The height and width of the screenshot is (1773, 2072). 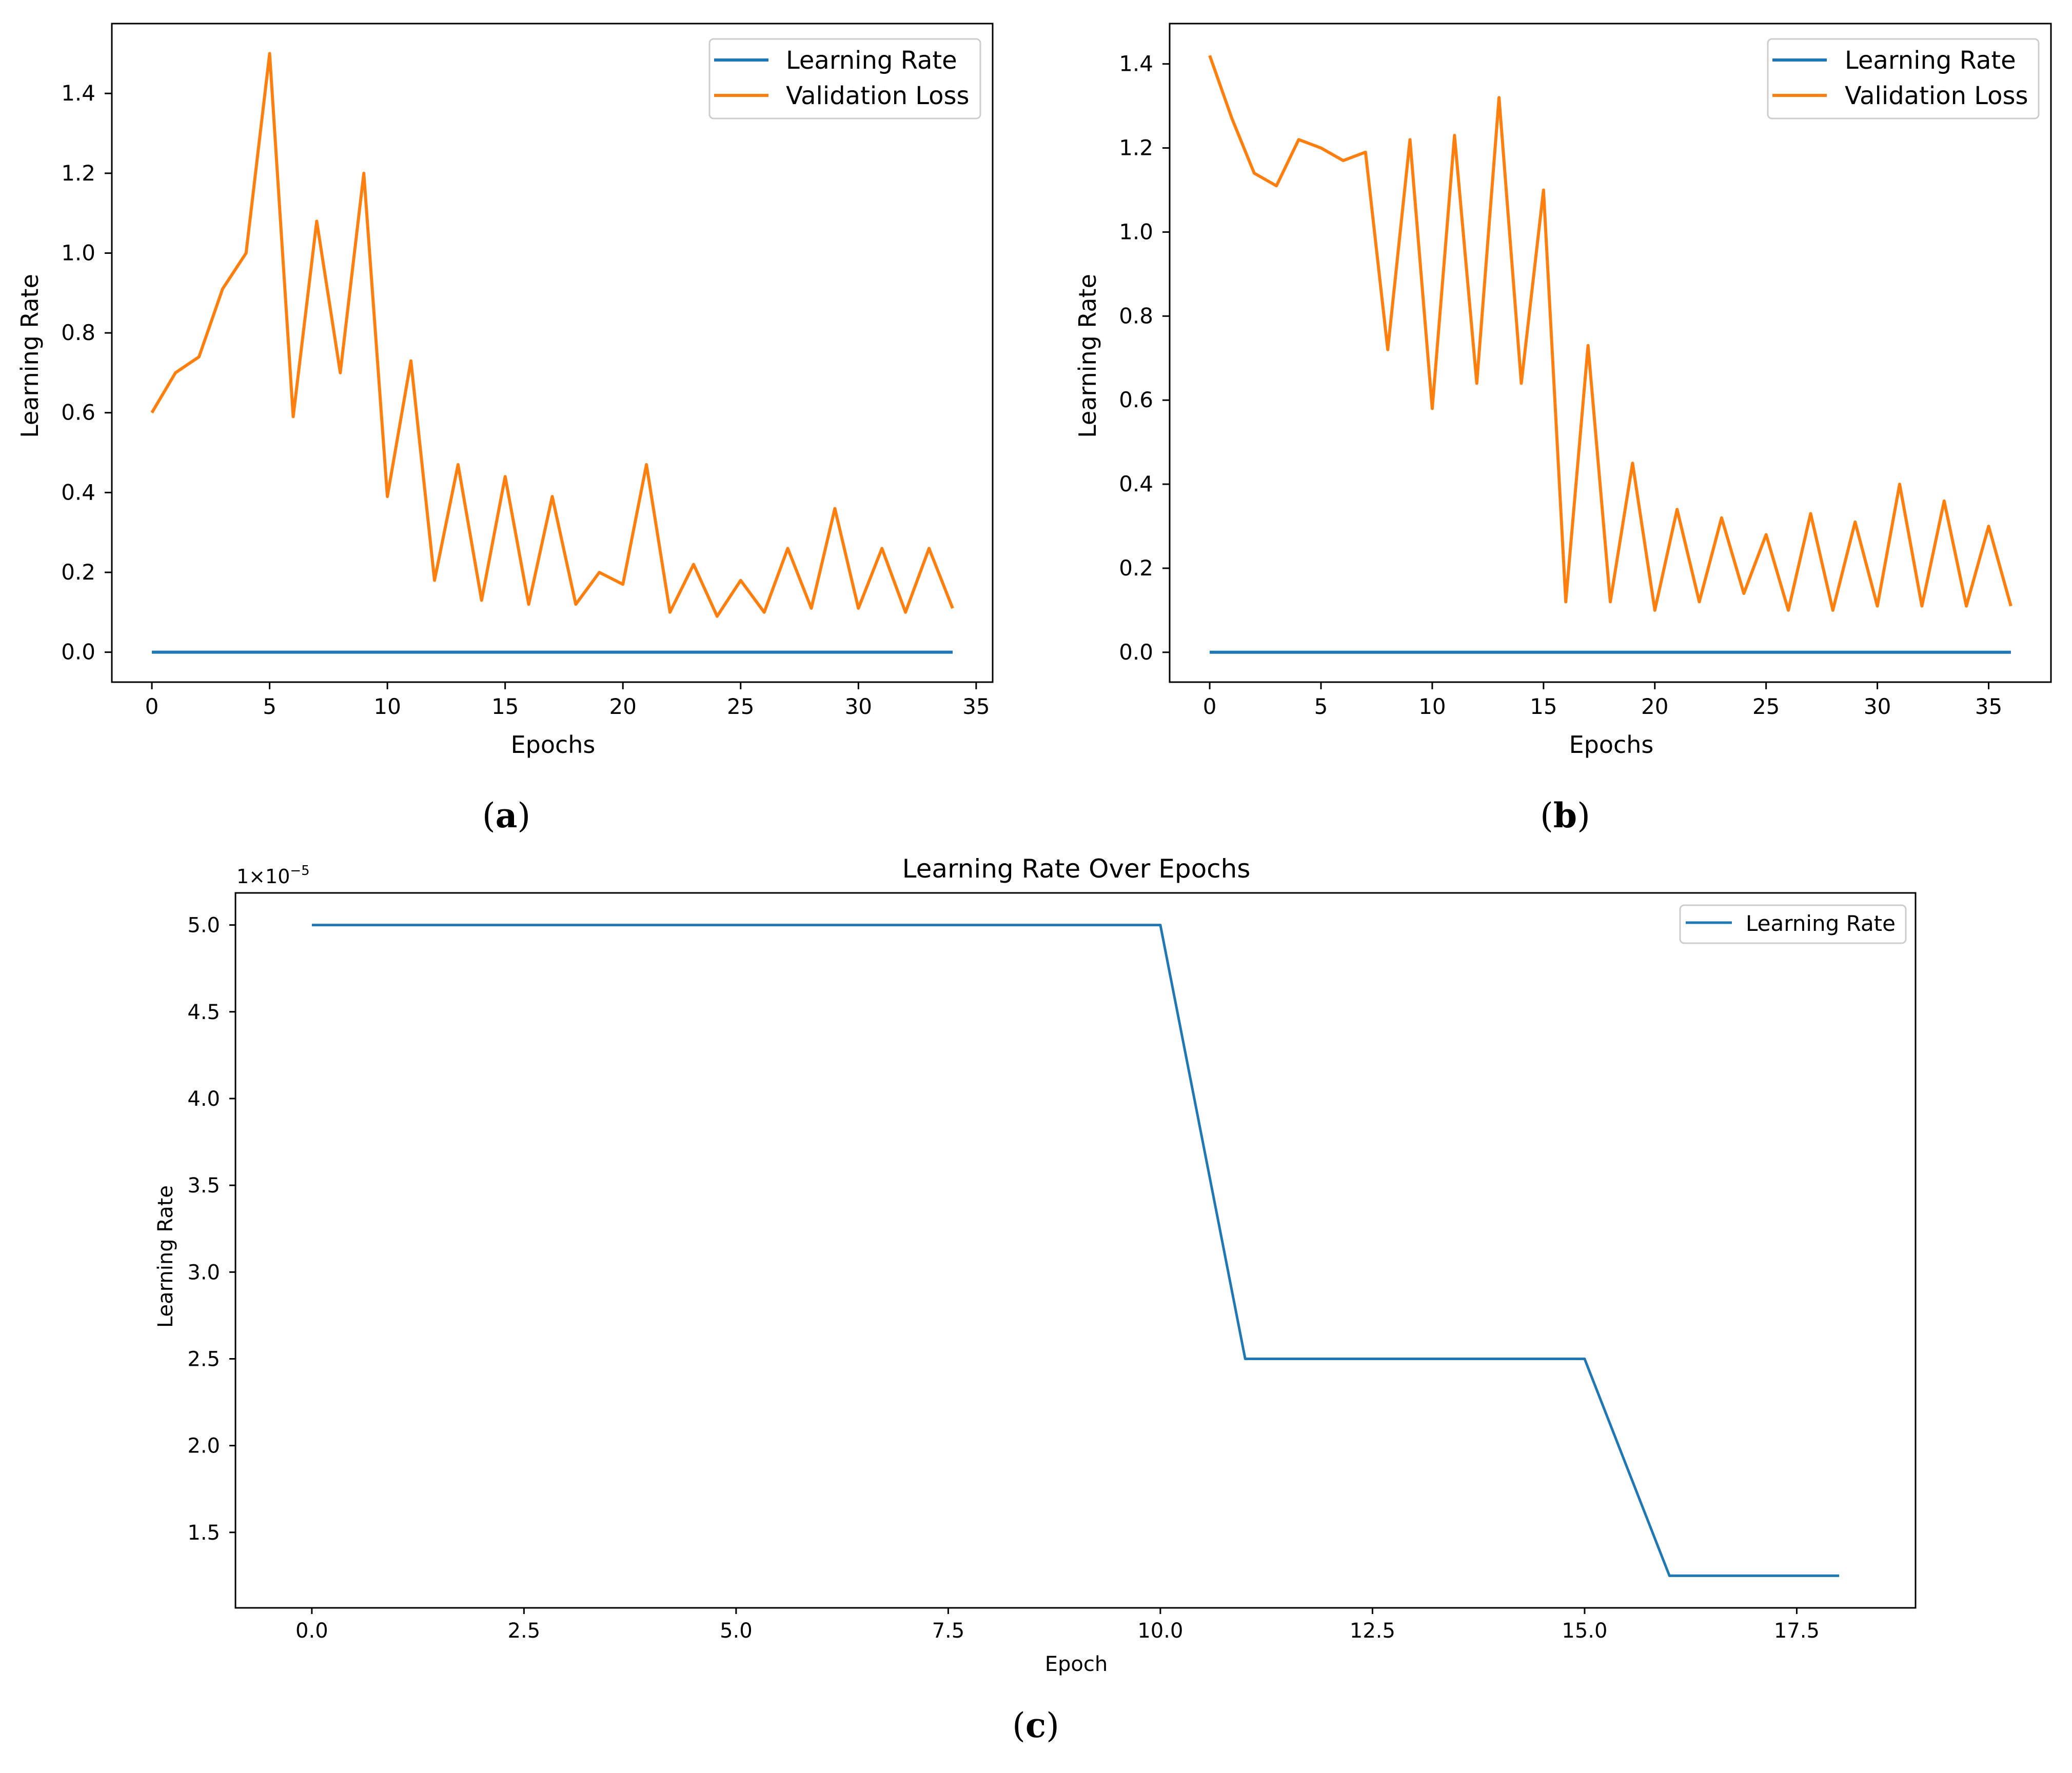 I want to click on panel-b-legend-validation-loss-label: Validation Loss, so click(x=1936, y=96).